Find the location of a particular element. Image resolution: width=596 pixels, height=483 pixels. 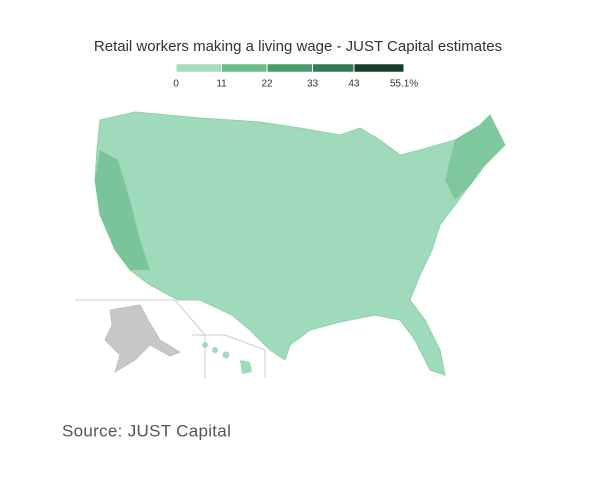

source-note: Source: JUST Capital is located at coordinates (146, 430).